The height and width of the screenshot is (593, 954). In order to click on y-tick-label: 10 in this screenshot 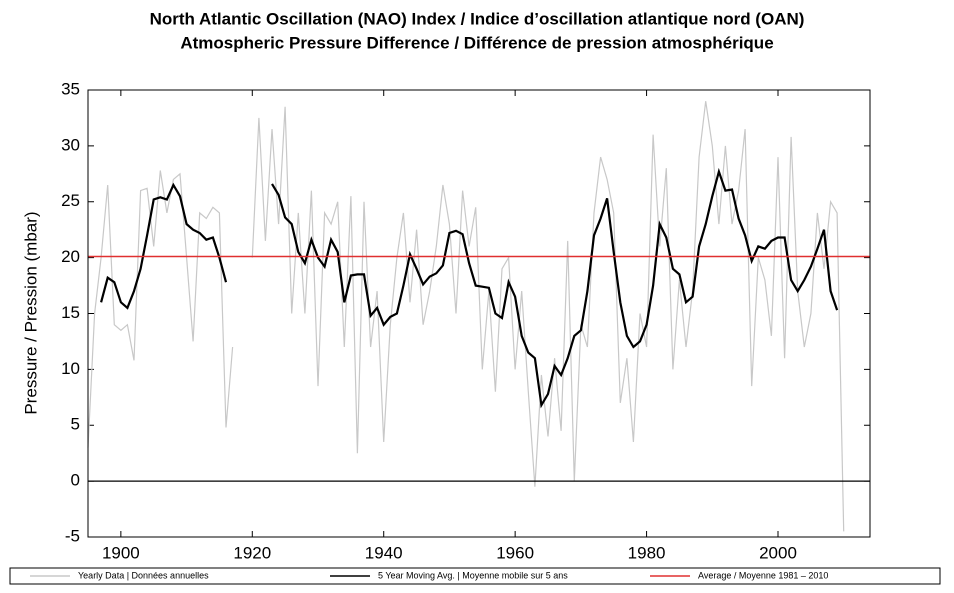, I will do `click(70, 368)`.